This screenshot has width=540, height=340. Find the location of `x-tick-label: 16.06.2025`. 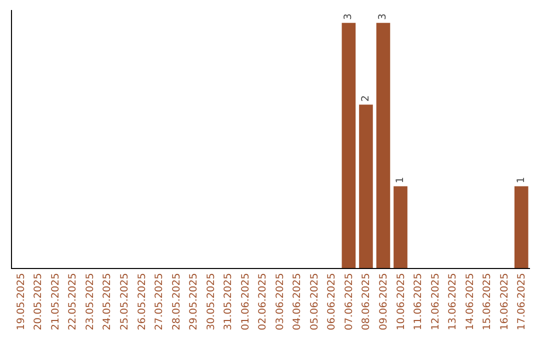

x-tick-label: 16.06.2025 is located at coordinates (504, 301).